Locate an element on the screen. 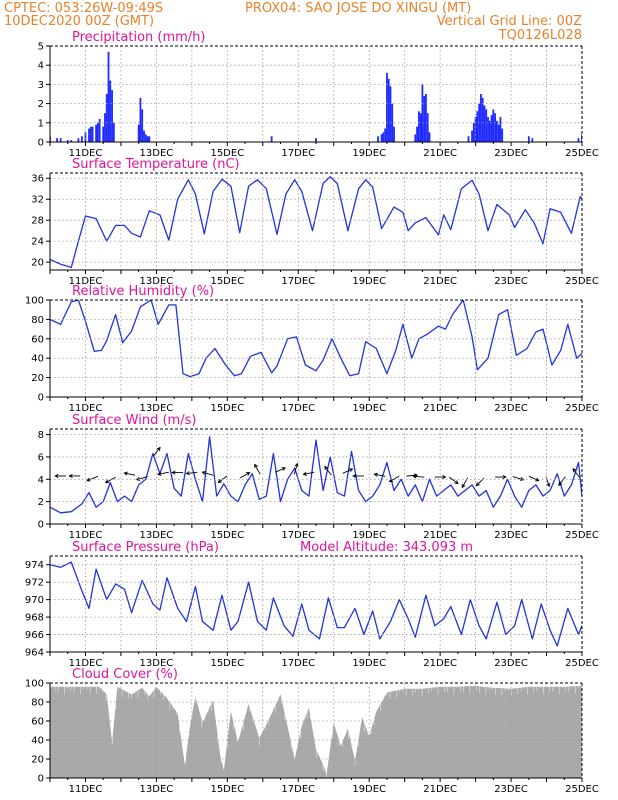 The image size is (618, 800). pressure-series-line is located at coordinates (316, 604).